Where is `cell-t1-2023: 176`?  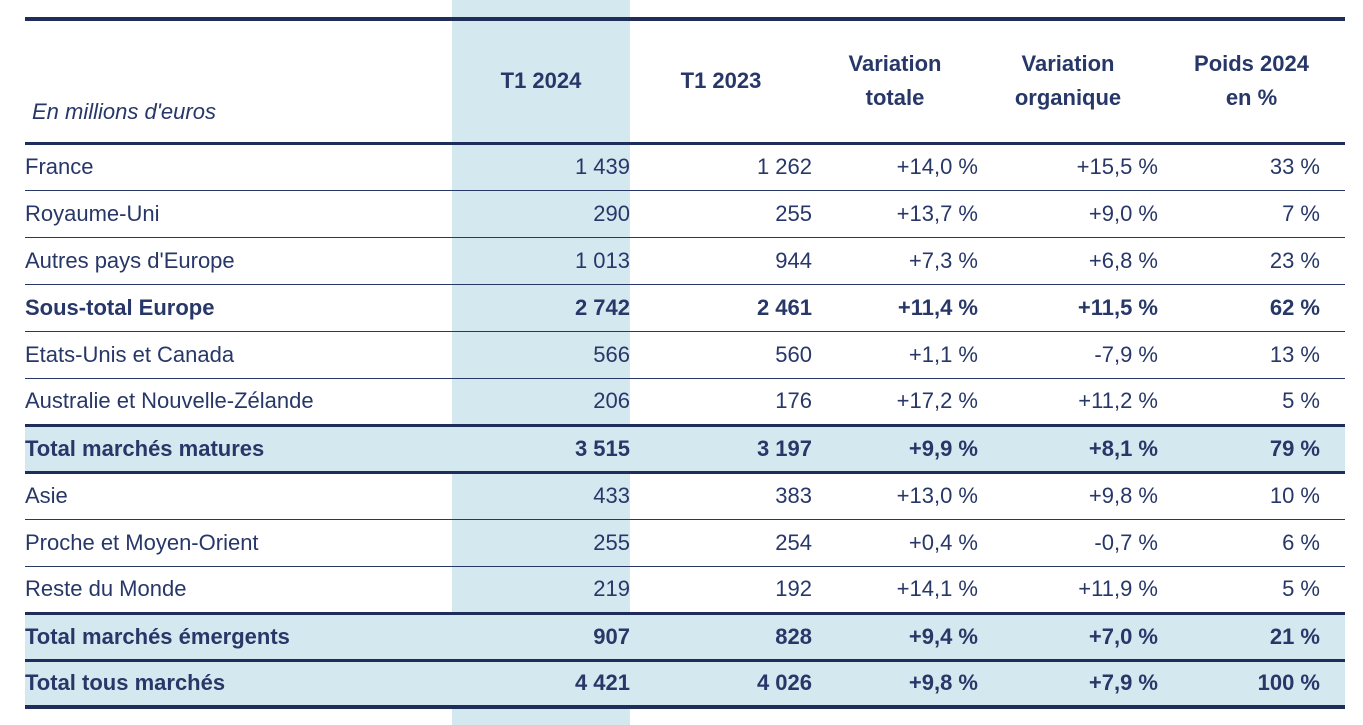 cell-t1-2023: 176 is located at coordinates (721, 402).